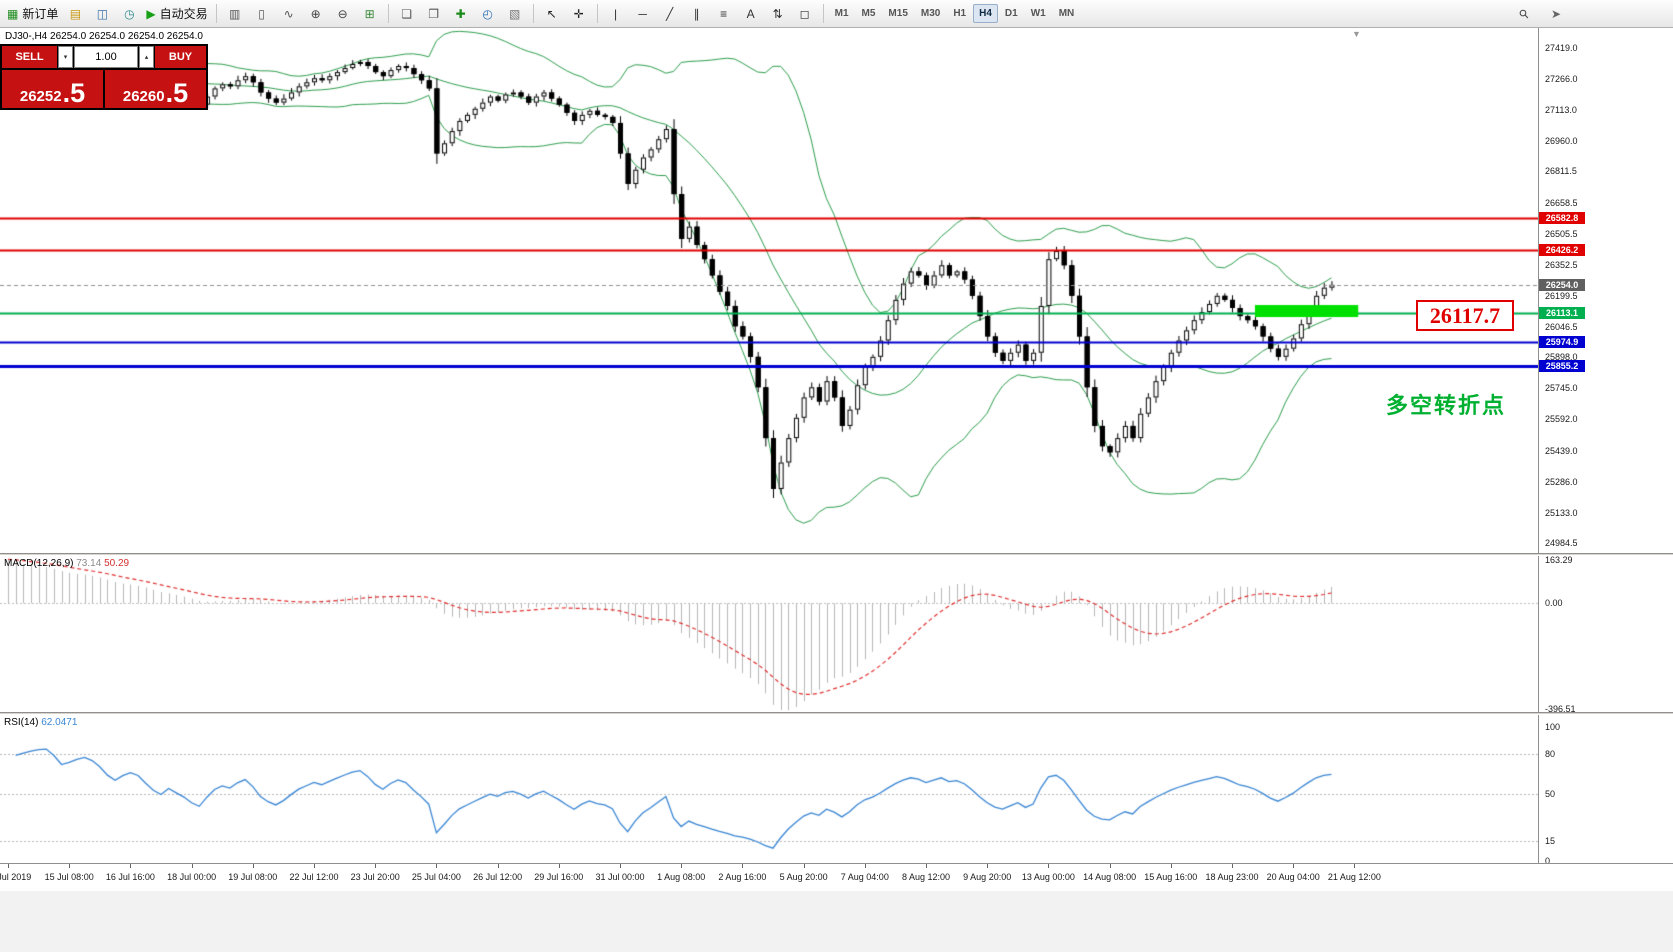 This screenshot has height=952, width=1673. What do you see at coordinates (669, 13) in the screenshot?
I see `trendline-icon: ╱` at bounding box center [669, 13].